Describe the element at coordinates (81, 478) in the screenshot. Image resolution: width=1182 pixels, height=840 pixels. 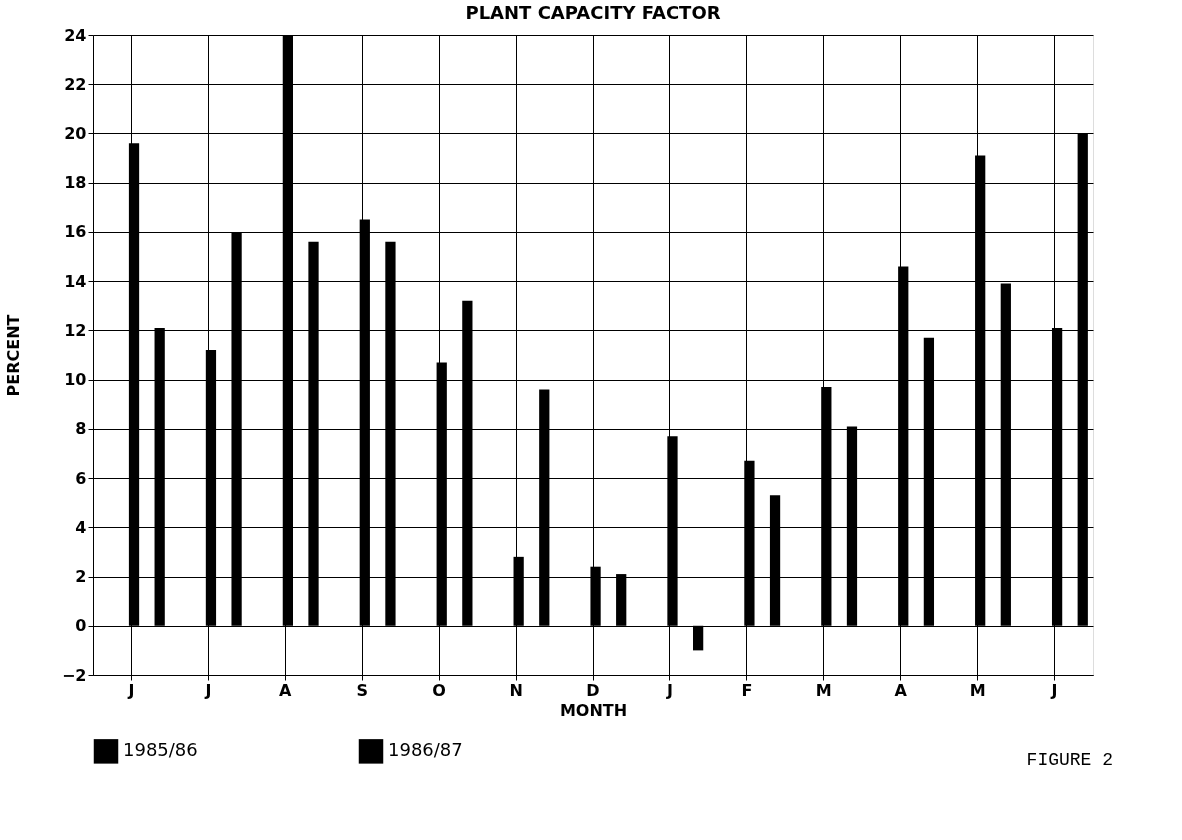
I see `y-tick-label: 6` at that location.